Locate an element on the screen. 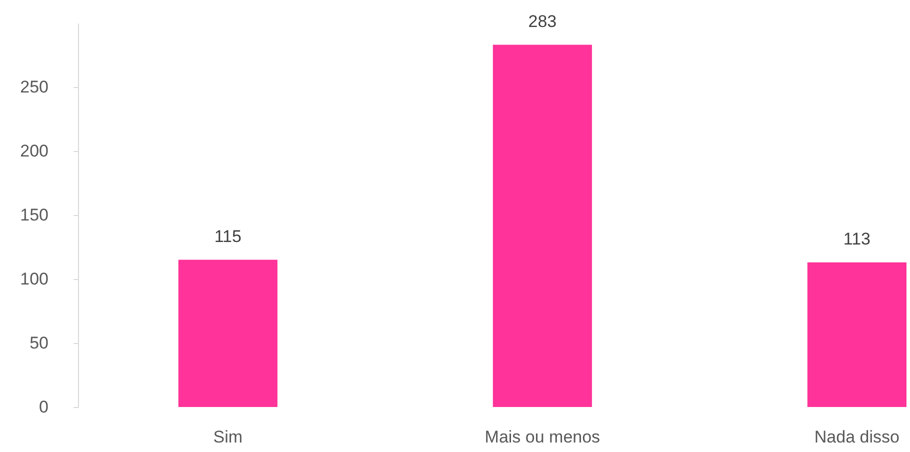 The width and height of the screenshot is (910, 452). y-tick-label: 0 is located at coordinates (43, 407).